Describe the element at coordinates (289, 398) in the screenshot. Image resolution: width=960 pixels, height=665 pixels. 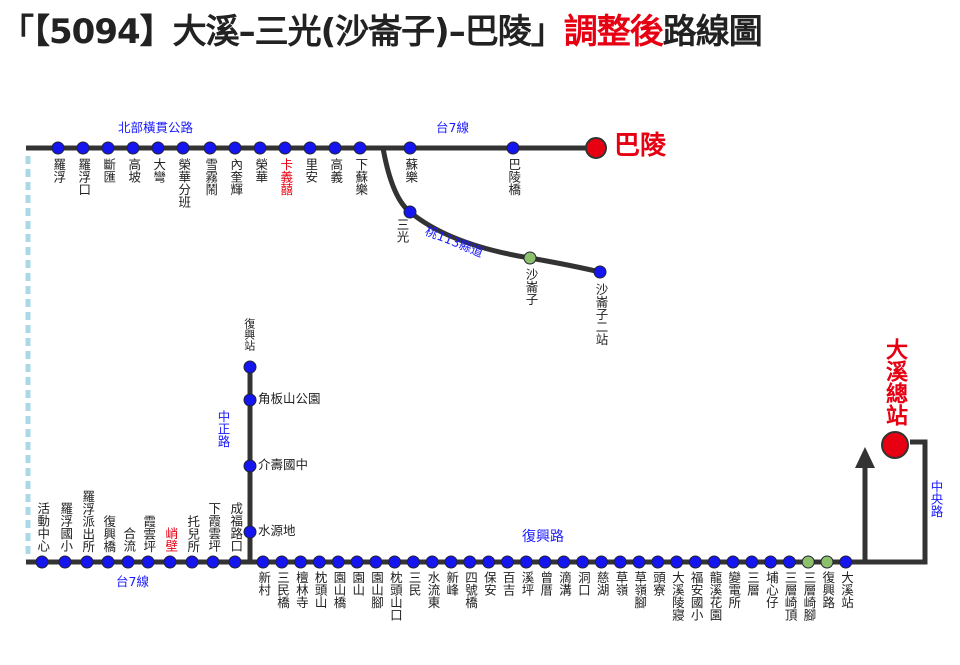
I see `stop-label: 角板山公園` at that location.